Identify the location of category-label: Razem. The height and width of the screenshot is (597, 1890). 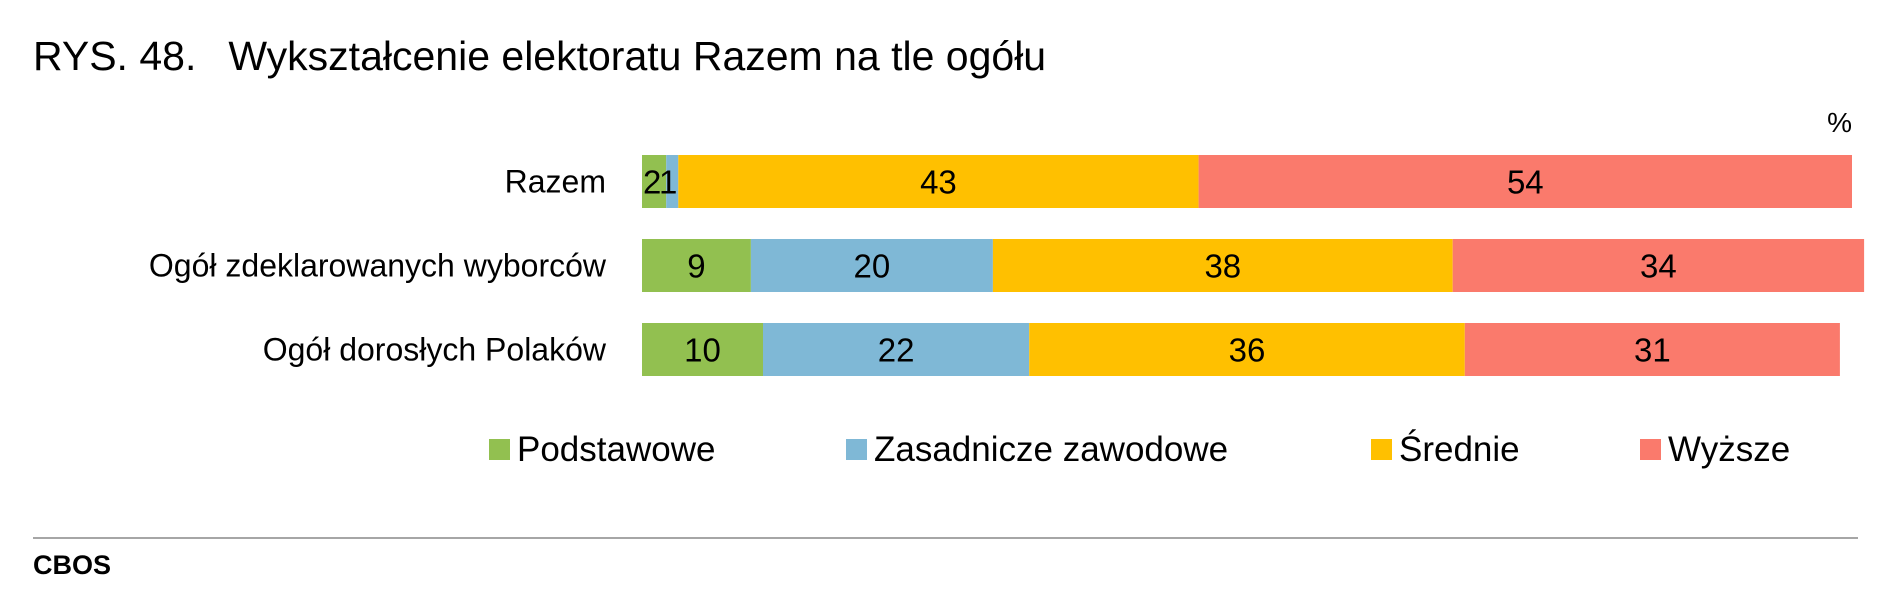
(555, 182).